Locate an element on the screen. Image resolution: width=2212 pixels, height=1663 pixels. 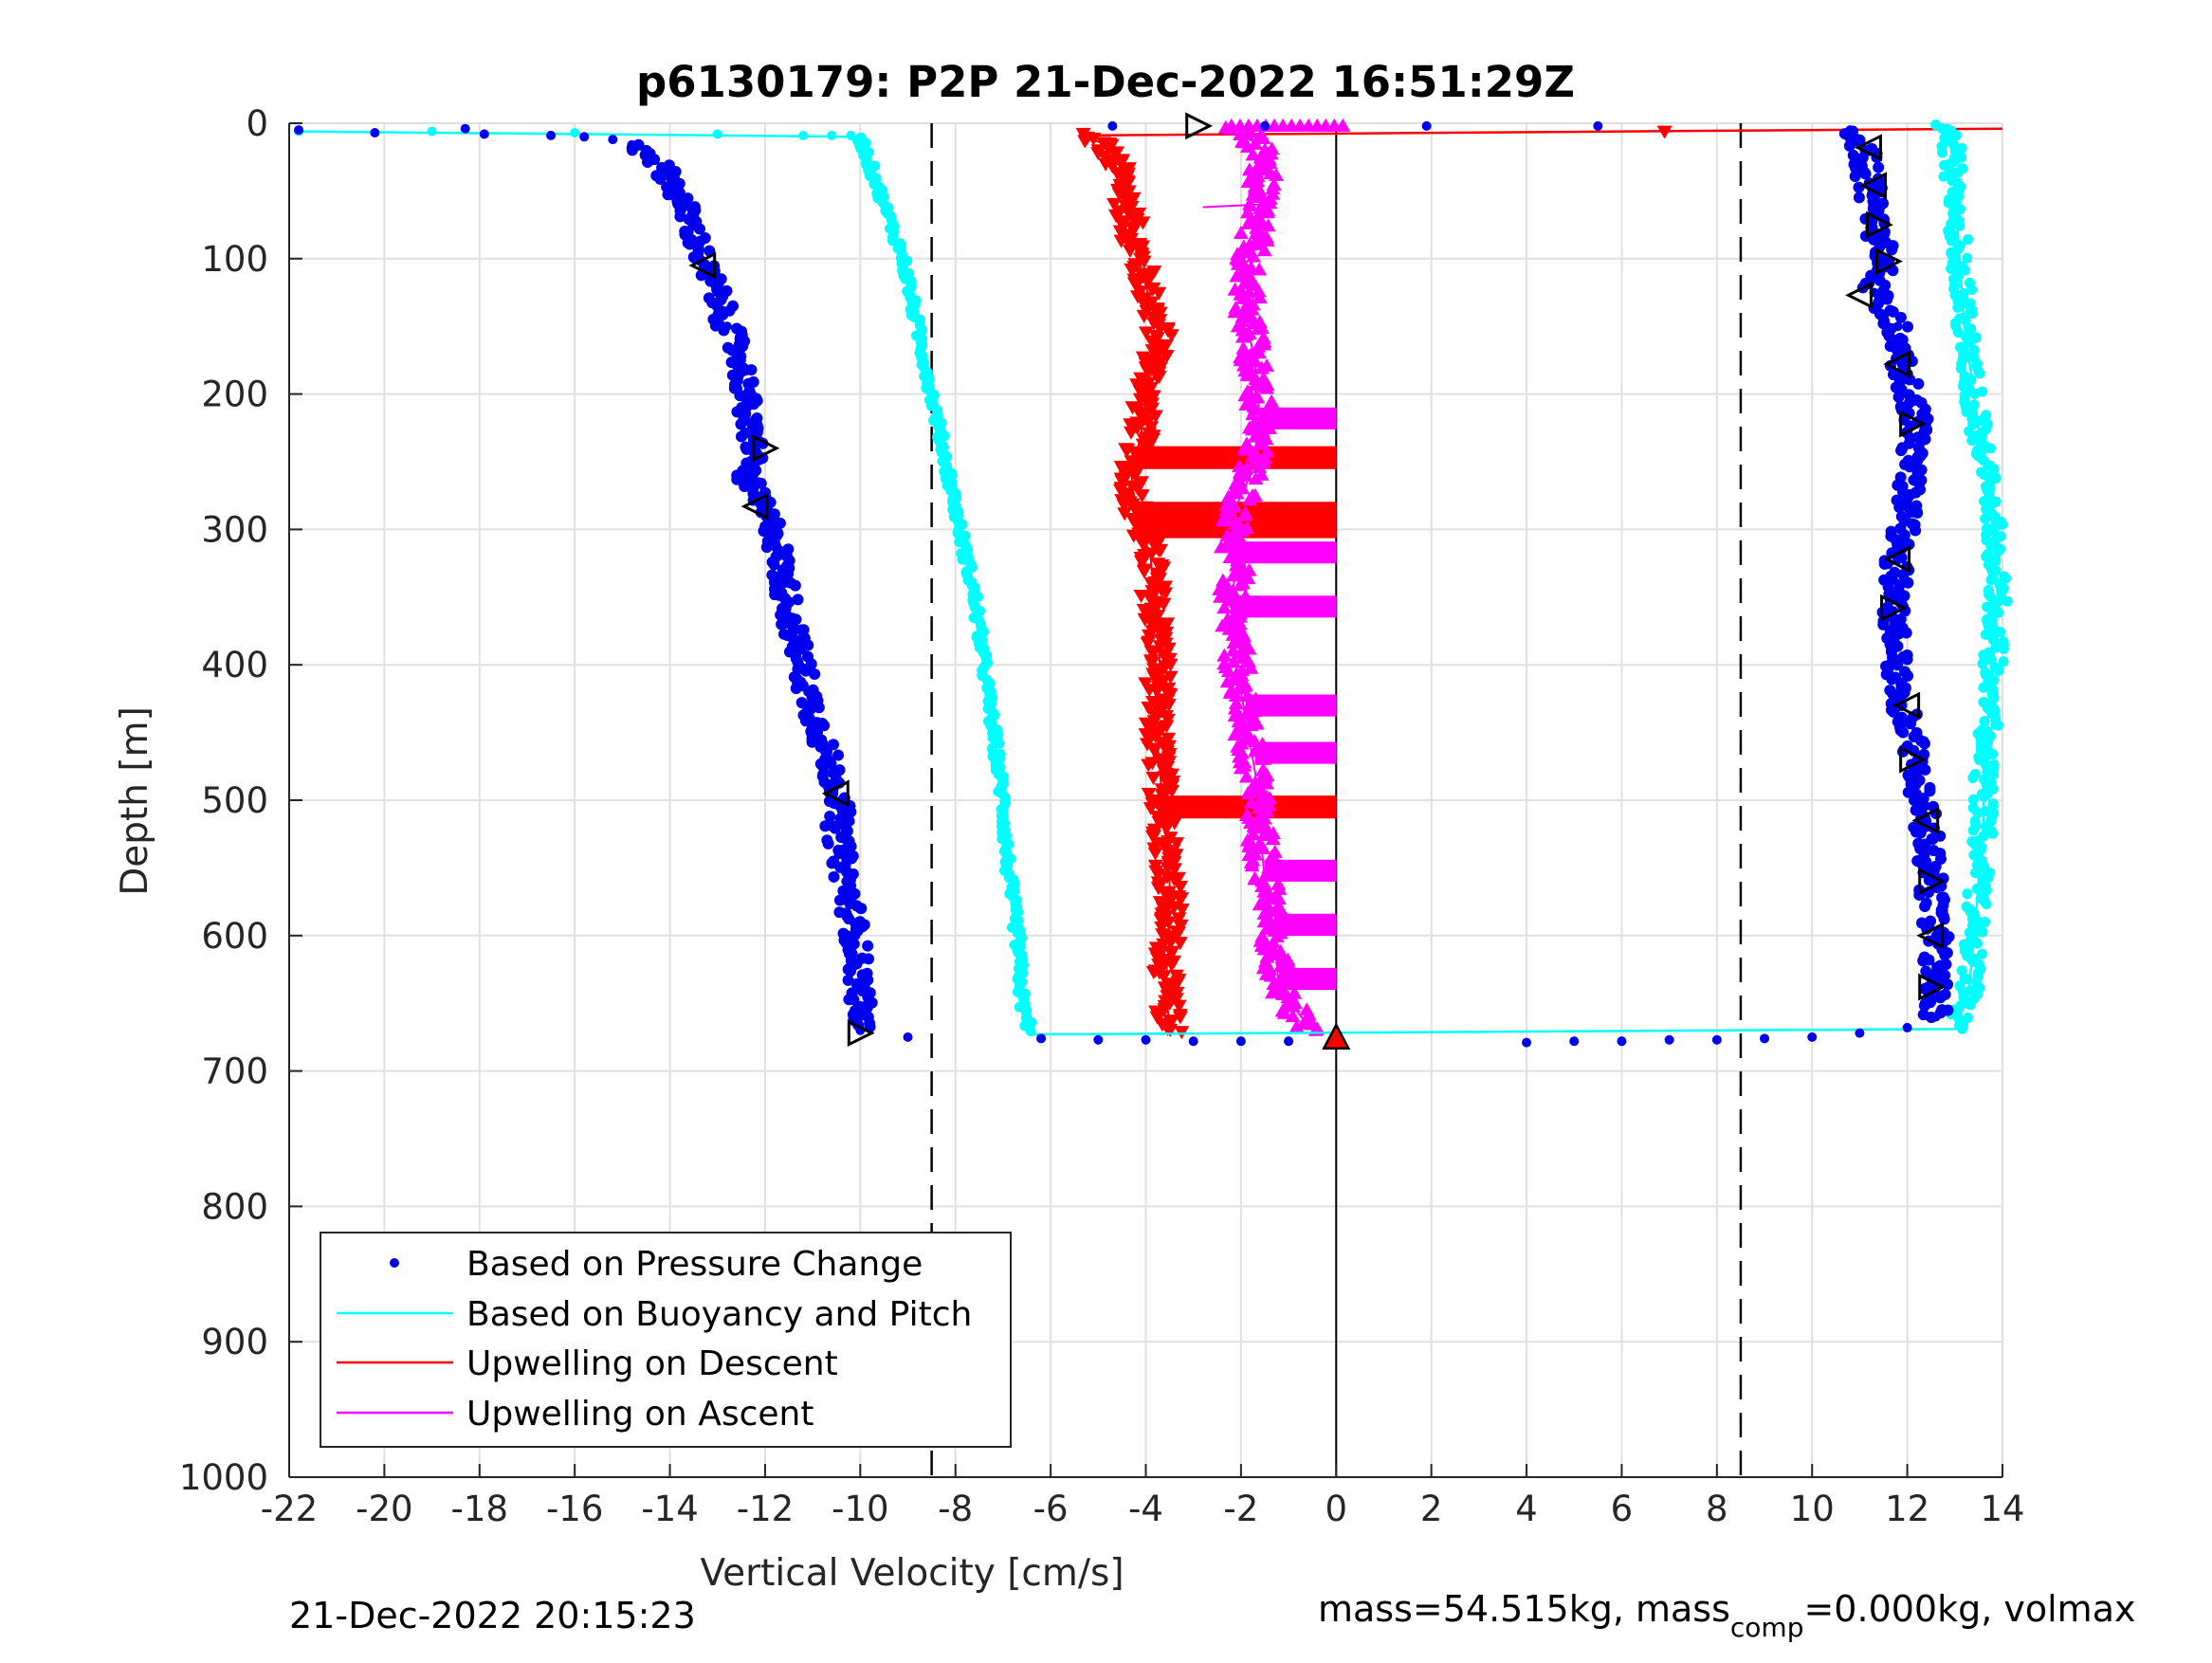
x-tick-label: -8 is located at coordinates (955, 1509).